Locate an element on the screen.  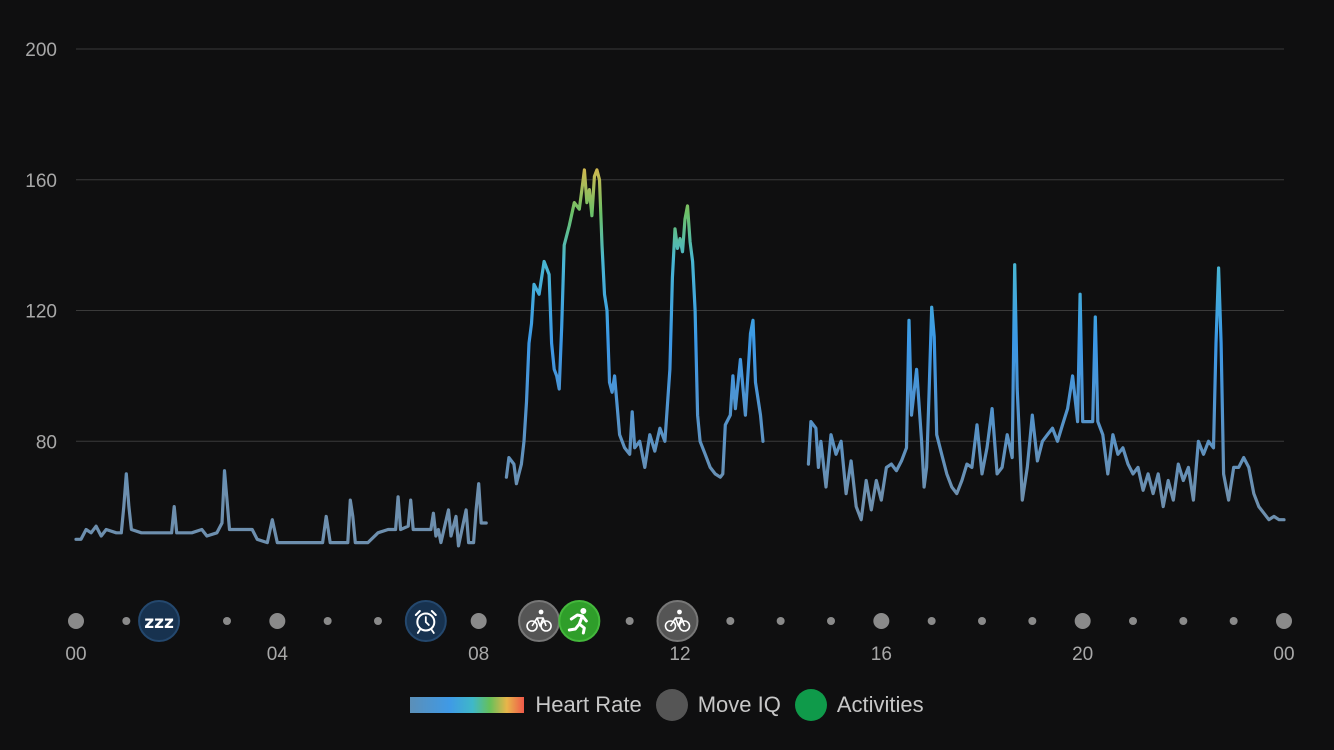
sleep-zzz-label: zzz is located at coordinates (159, 623).